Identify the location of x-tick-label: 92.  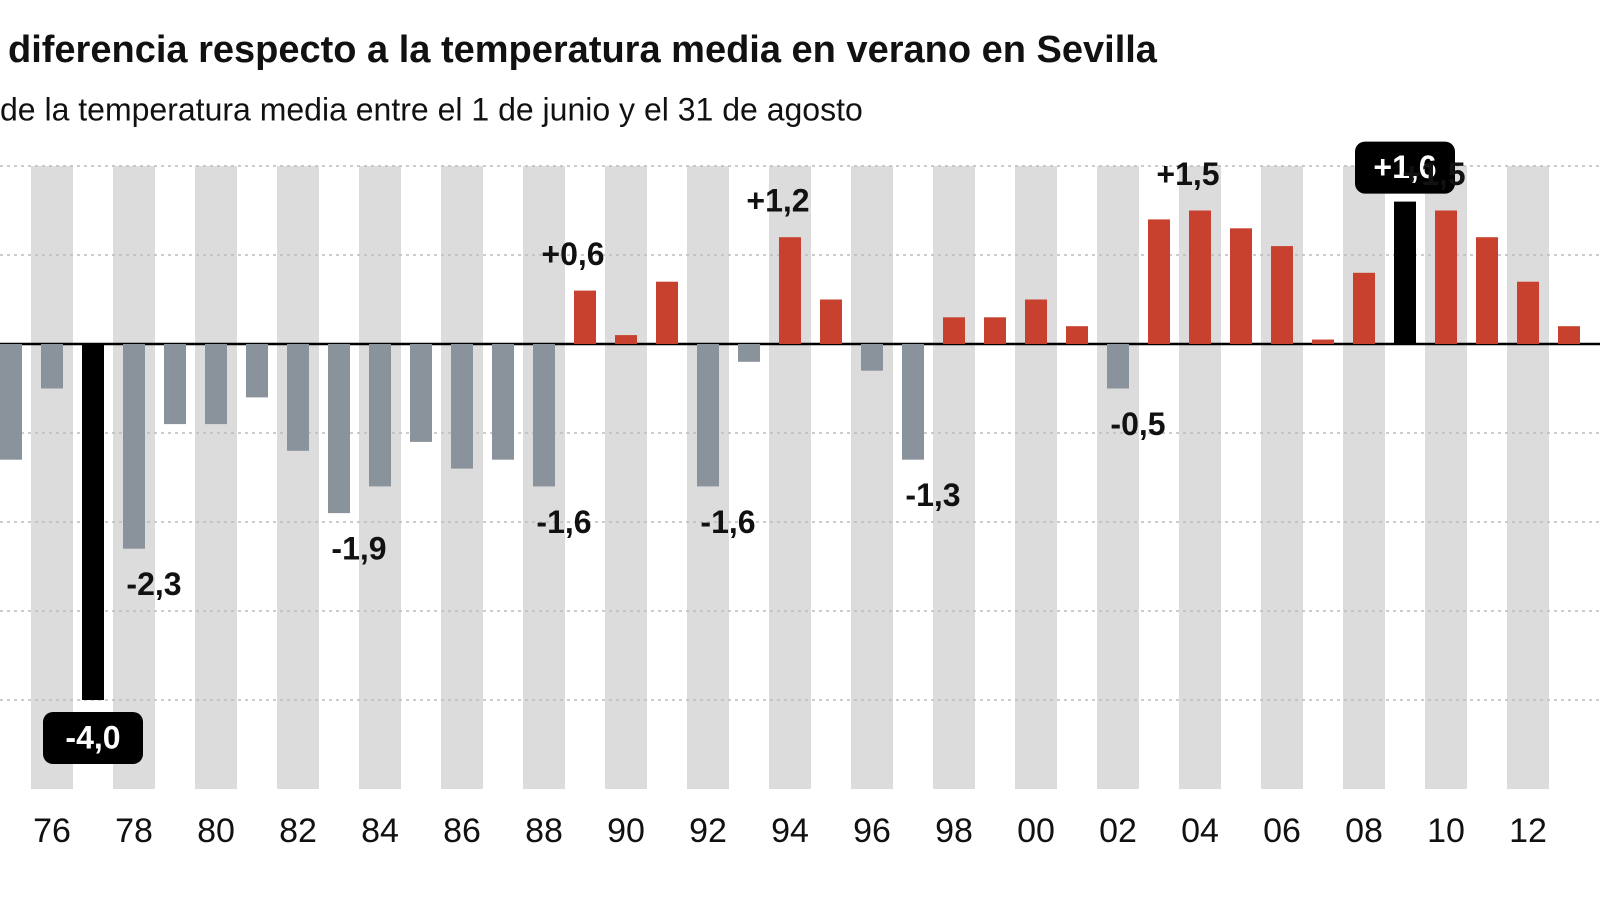
(708, 831).